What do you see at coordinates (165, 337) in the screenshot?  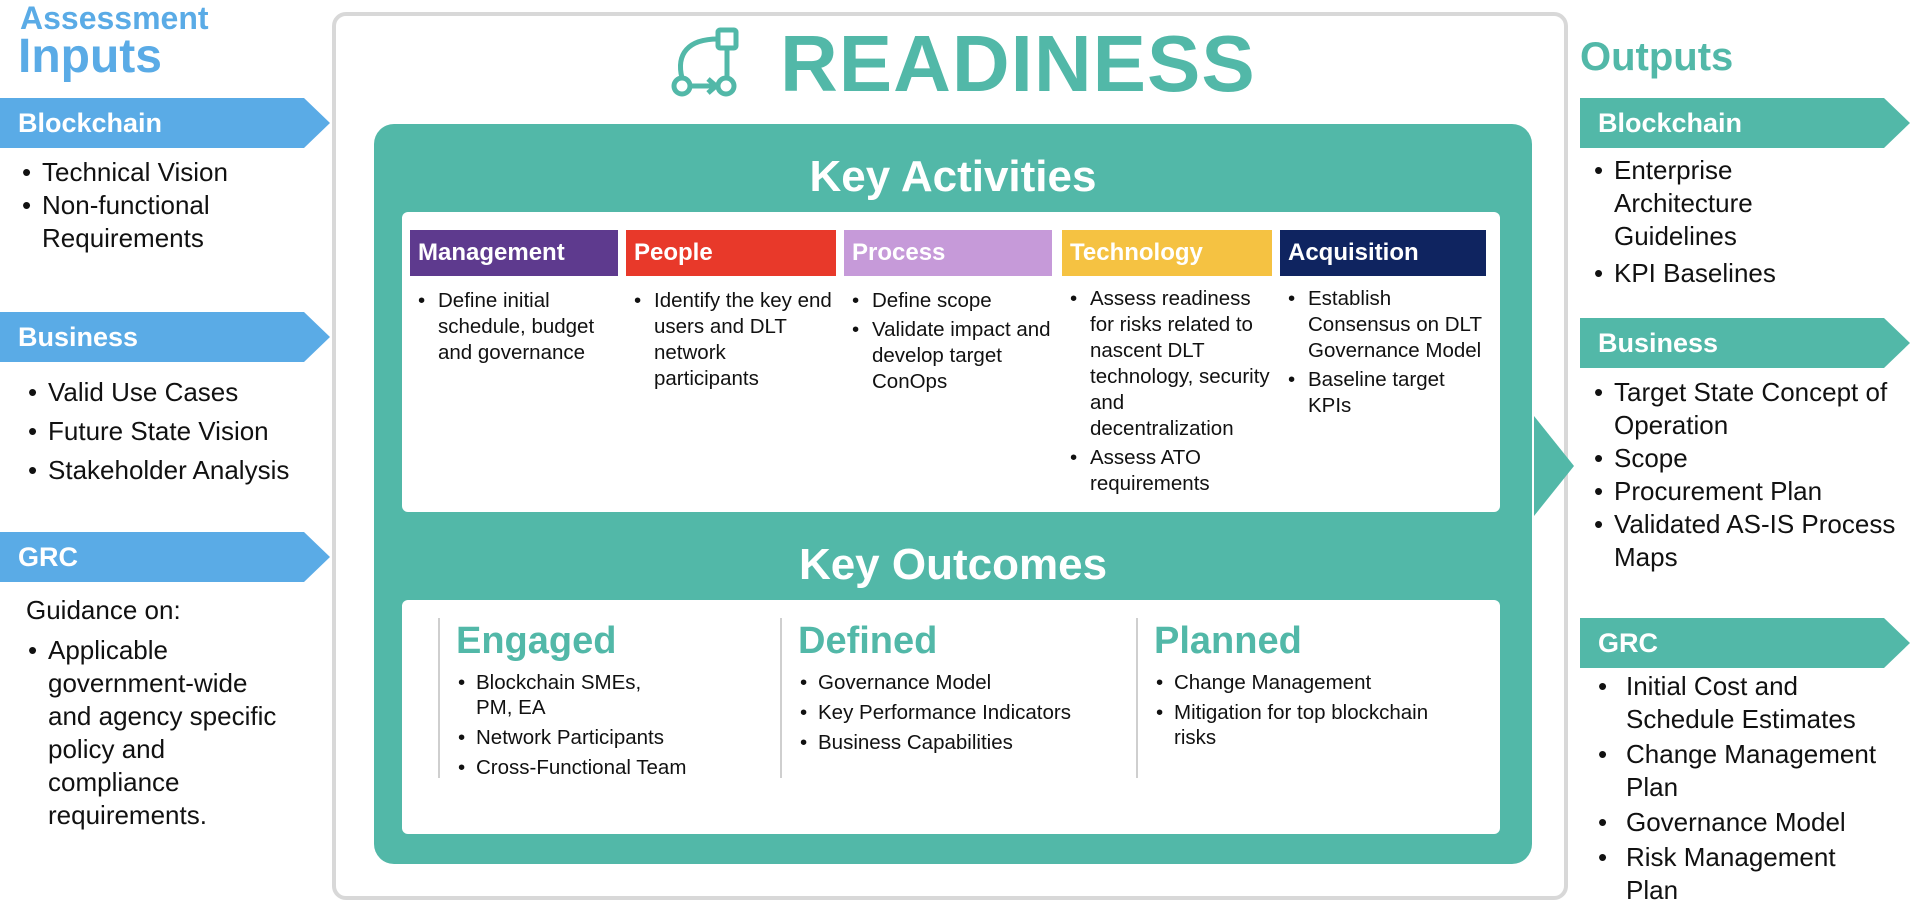 I see `inputs-business-tab: Business` at bounding box center [165, 337].